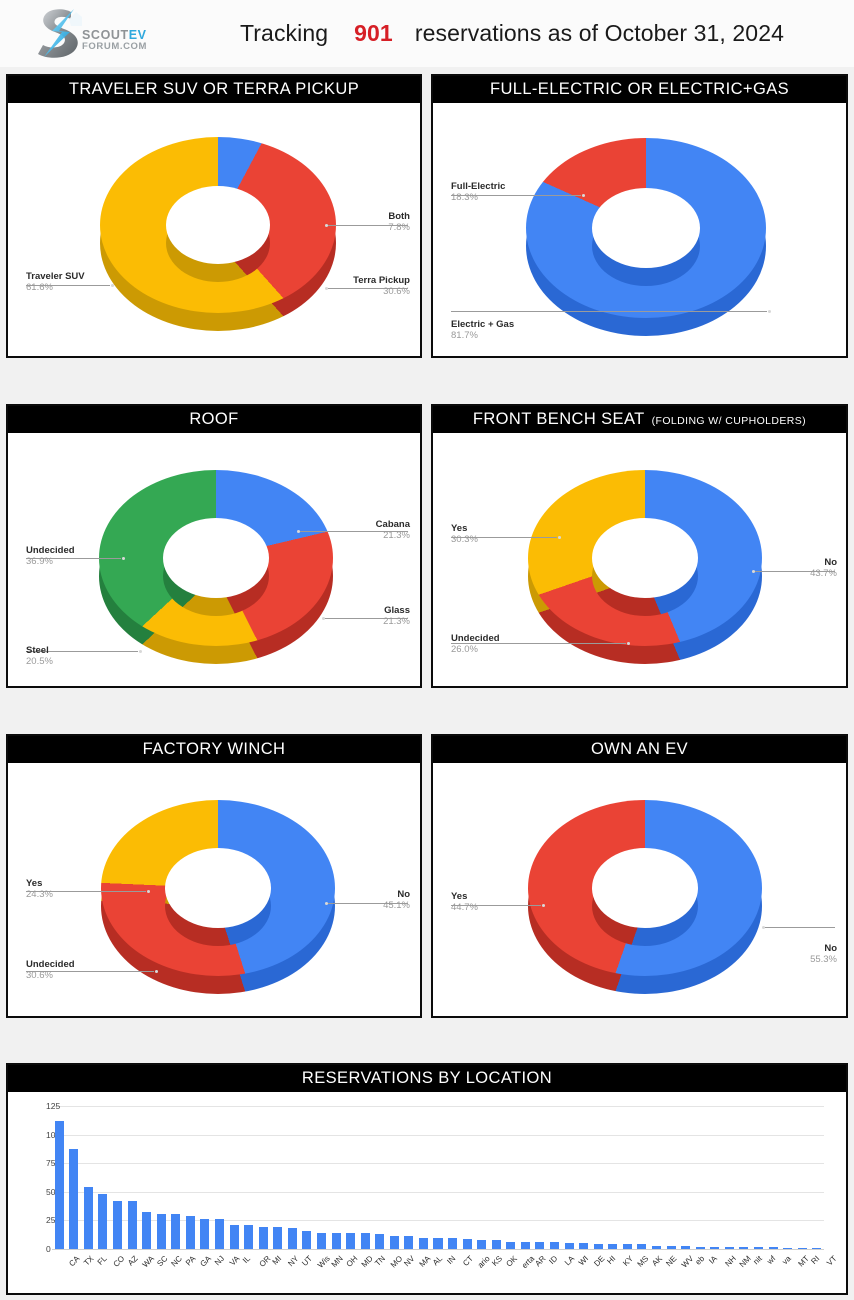 This screenshot has height=1300, width=854. What do you see at coordinates (613, 1246) in the screenshot?
I see `bar-KY` at bounding box center [613, 1246].